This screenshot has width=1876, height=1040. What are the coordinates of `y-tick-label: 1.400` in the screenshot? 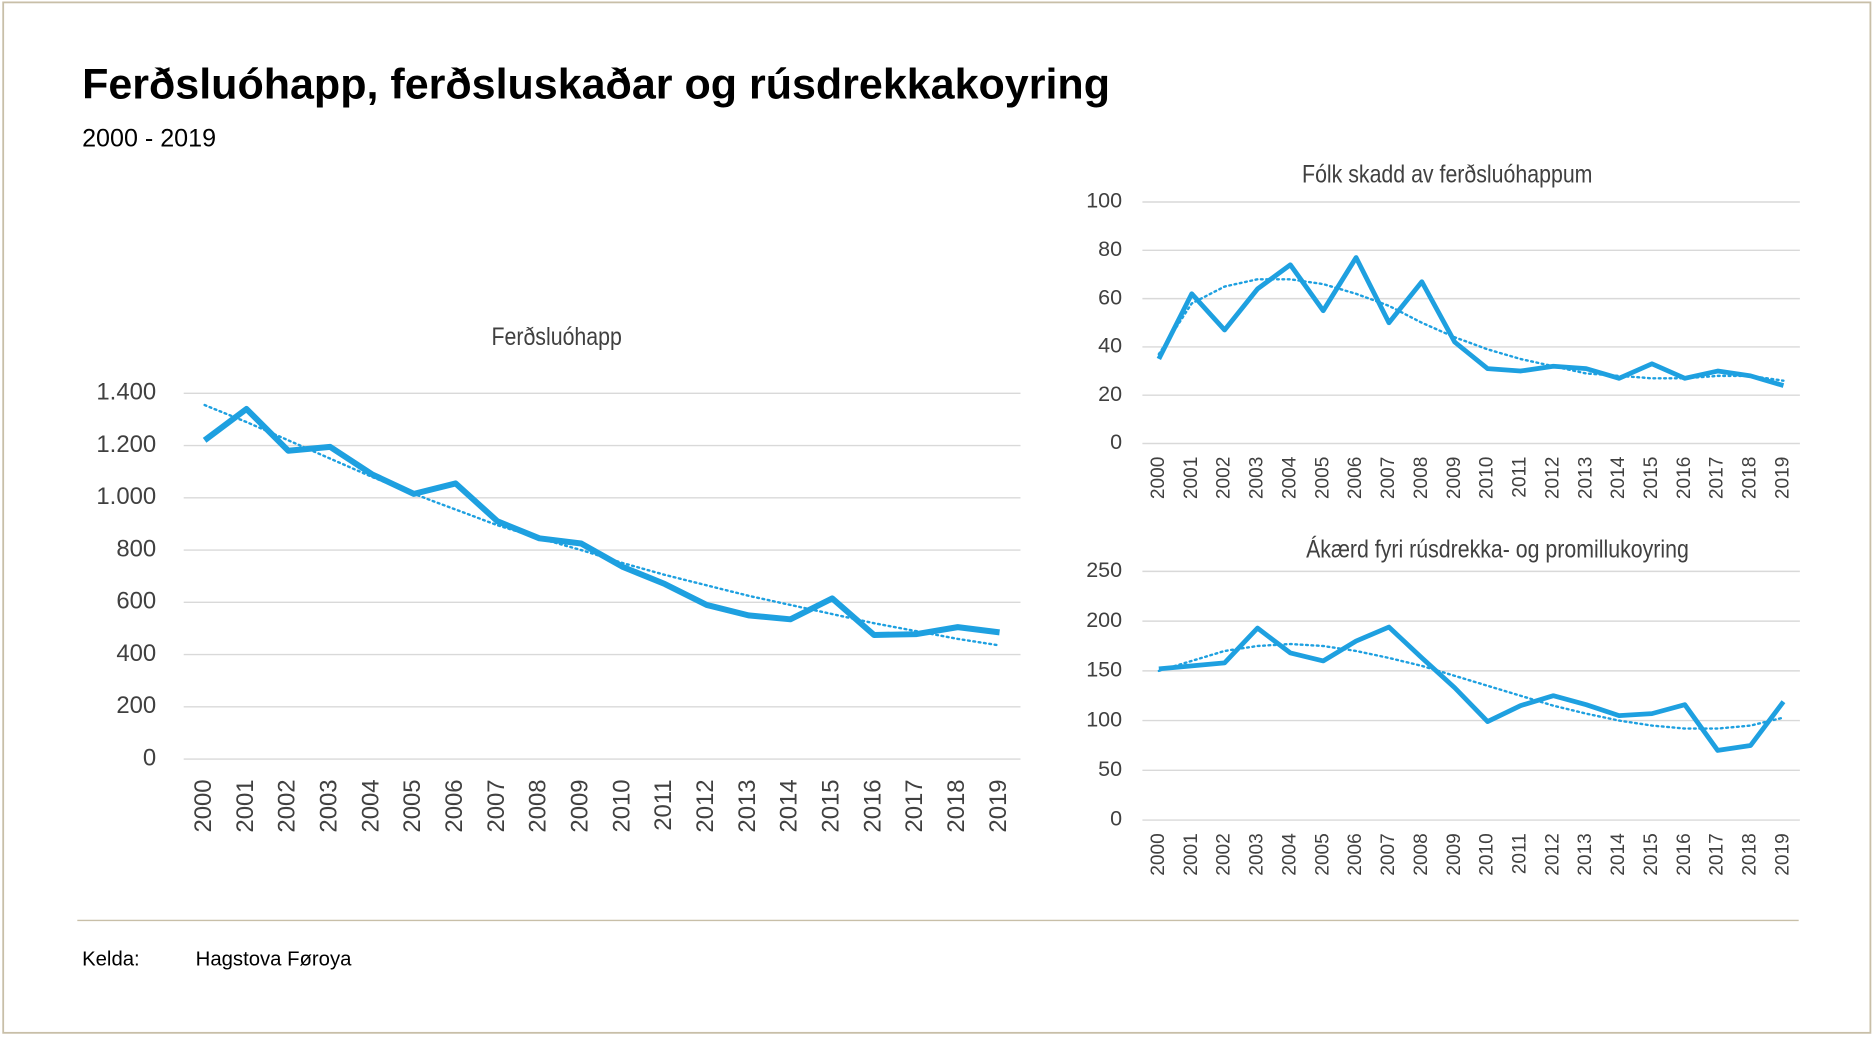 It's located at (126, 392).